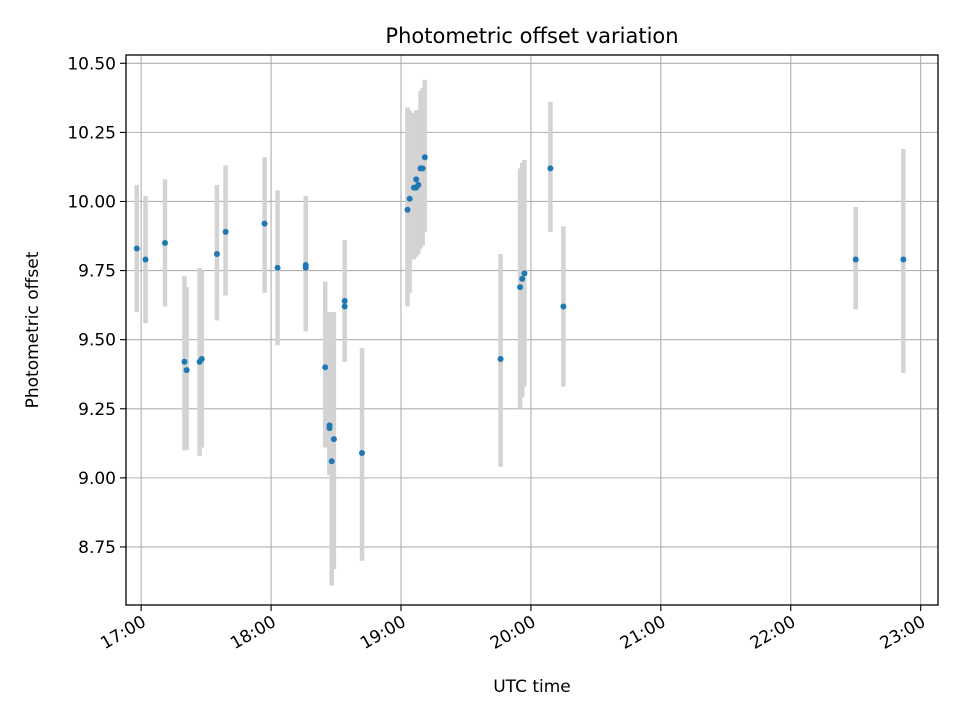 The width and height of the screenshot is (960, 725). Describe the element at coordinates (96, 306) in the screenshot. I see `y-axis-ticks: 8.75 9.00 9.25 9.50 9.75 10.00 10.25 10.50` at that location.